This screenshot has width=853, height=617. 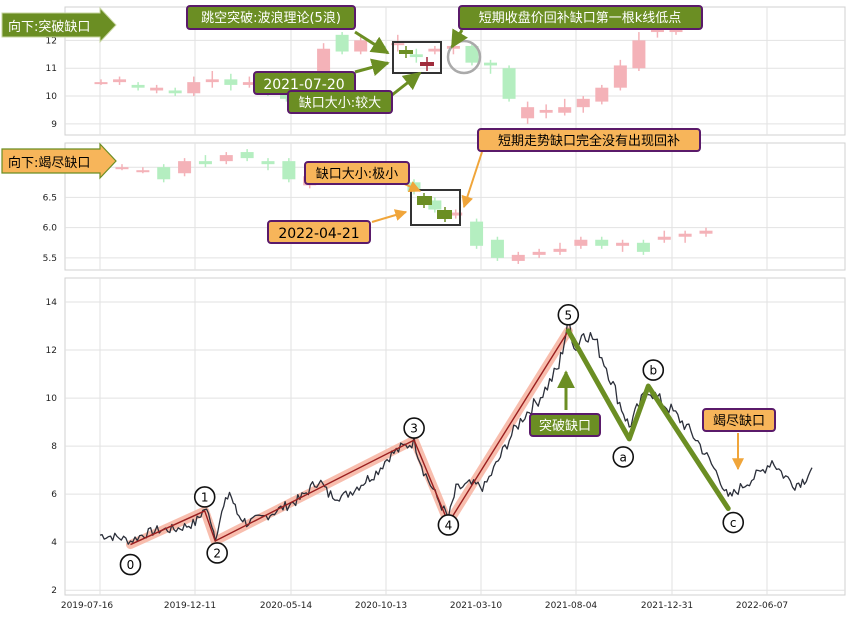 What do you see at coordinates (51, 41) in the screenshot?
I see `top-ytick-label: 12` at bounding box center [51, 41].